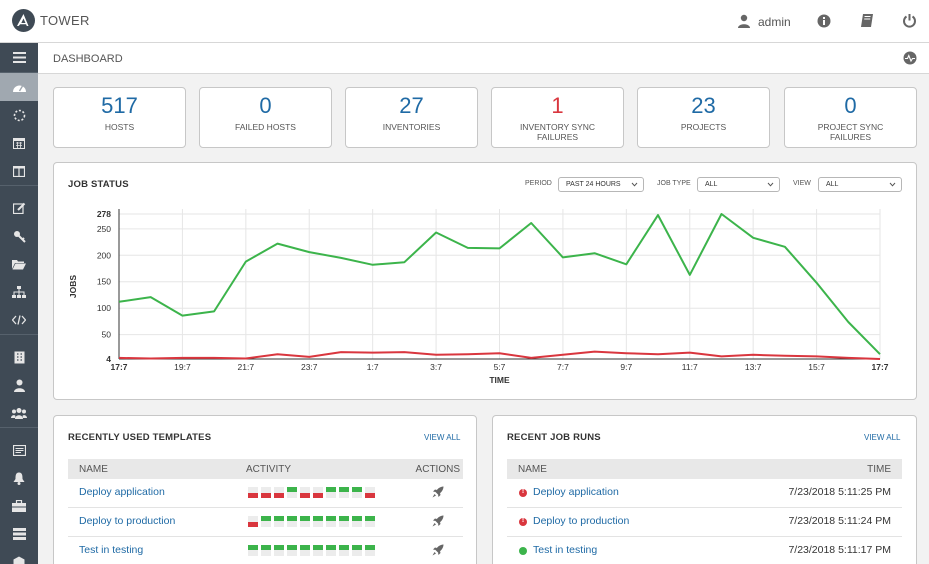 This screenshot has width=929, height=564. I want to click on job-runs-view-all-link: VIEW ALL, so click(882, 437).